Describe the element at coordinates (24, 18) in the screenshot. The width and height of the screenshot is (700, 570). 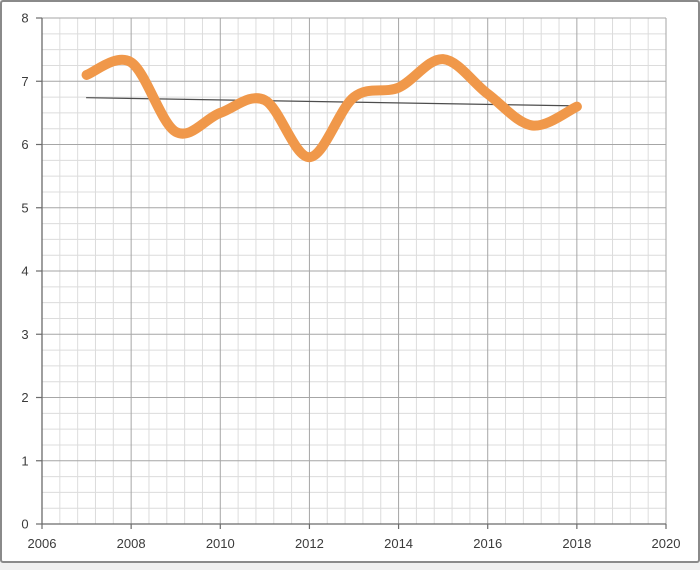
I see `y-tick-label: 8` at that location.